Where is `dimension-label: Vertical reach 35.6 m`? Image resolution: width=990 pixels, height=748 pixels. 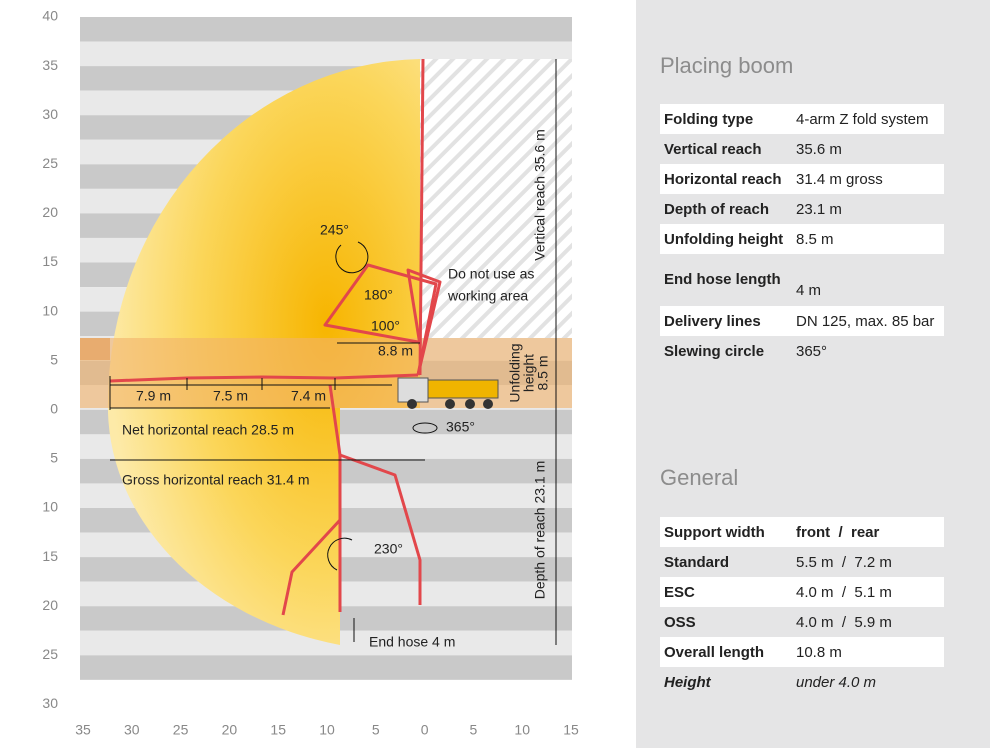 dimension-label: Vertical reach 35.6 m is located at coordinates (540, 195).